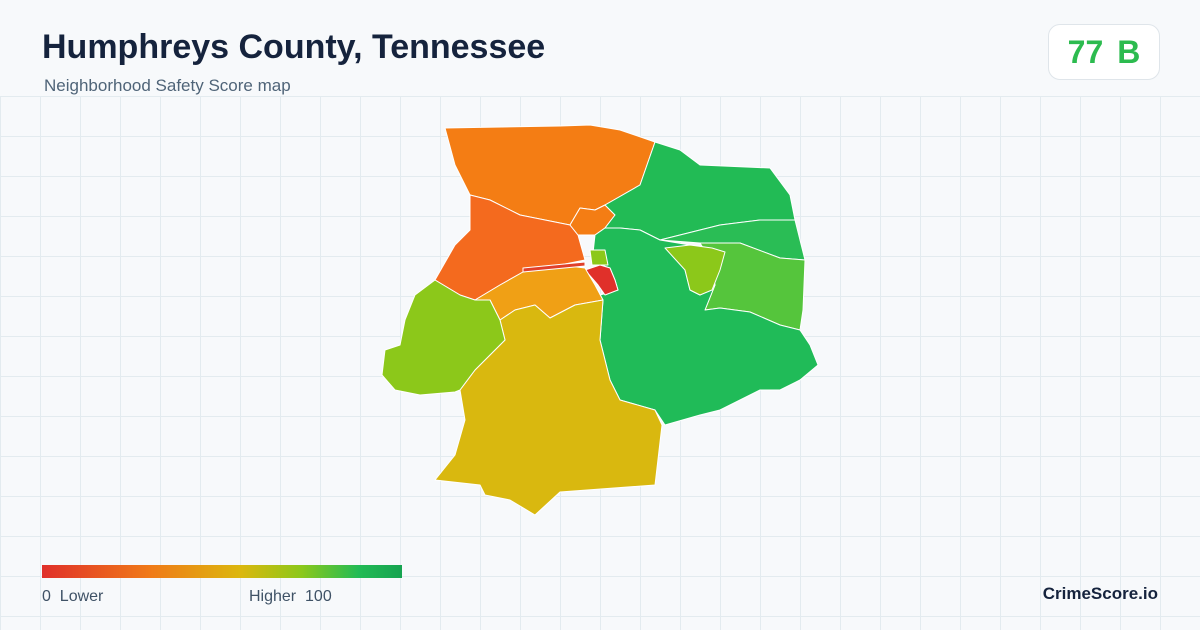 Image resolution: width=1200 pixels, height=630 pixels. What do you see at coordinates (294, 47) in the screenshot?
I see `title: Humphreys County, Tennessee` at bounding box center [294, 47].